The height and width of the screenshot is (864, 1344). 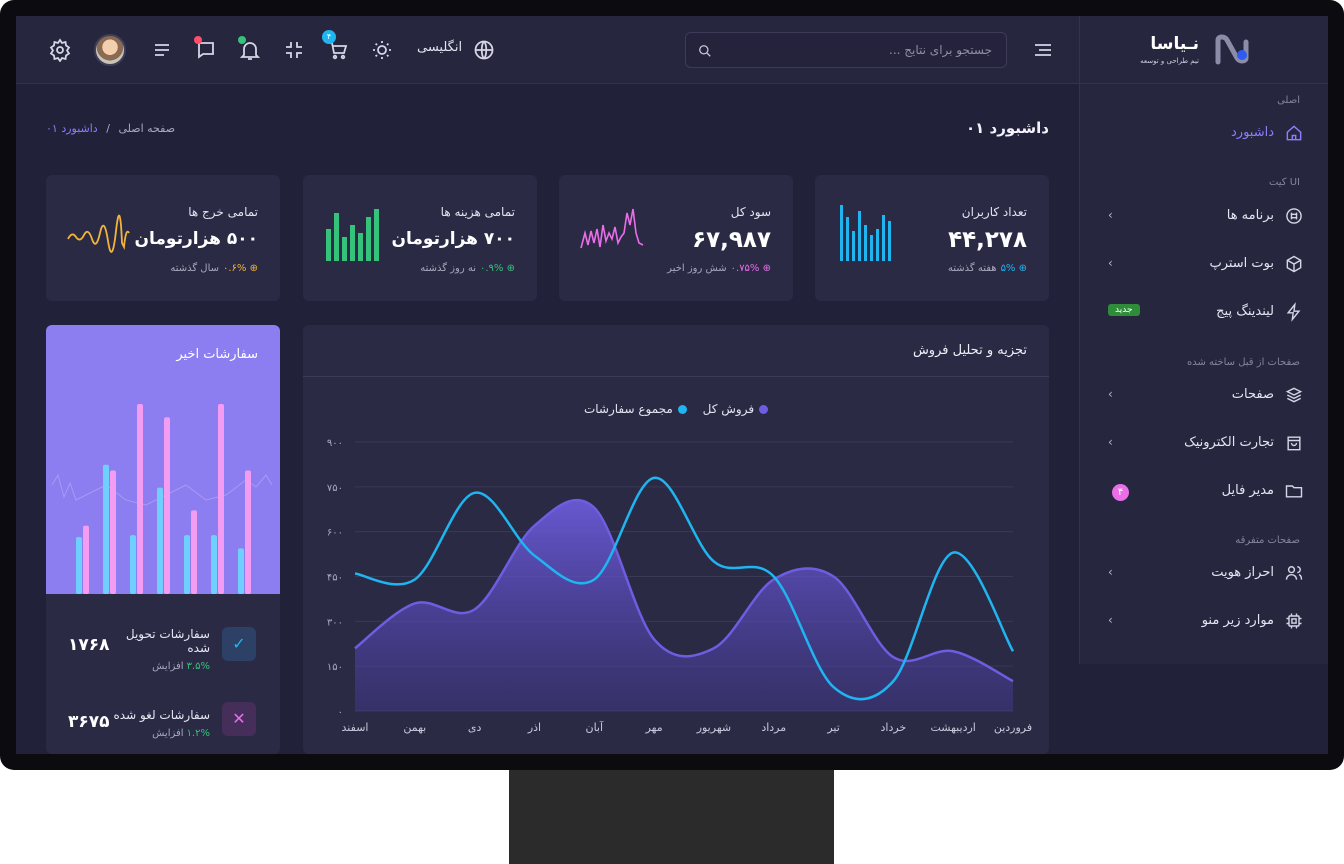 What do you see at coordinates (994, 212) in the screenshot?
I see `card-title: تعداد کاربران` at bounding box center [994, 212].